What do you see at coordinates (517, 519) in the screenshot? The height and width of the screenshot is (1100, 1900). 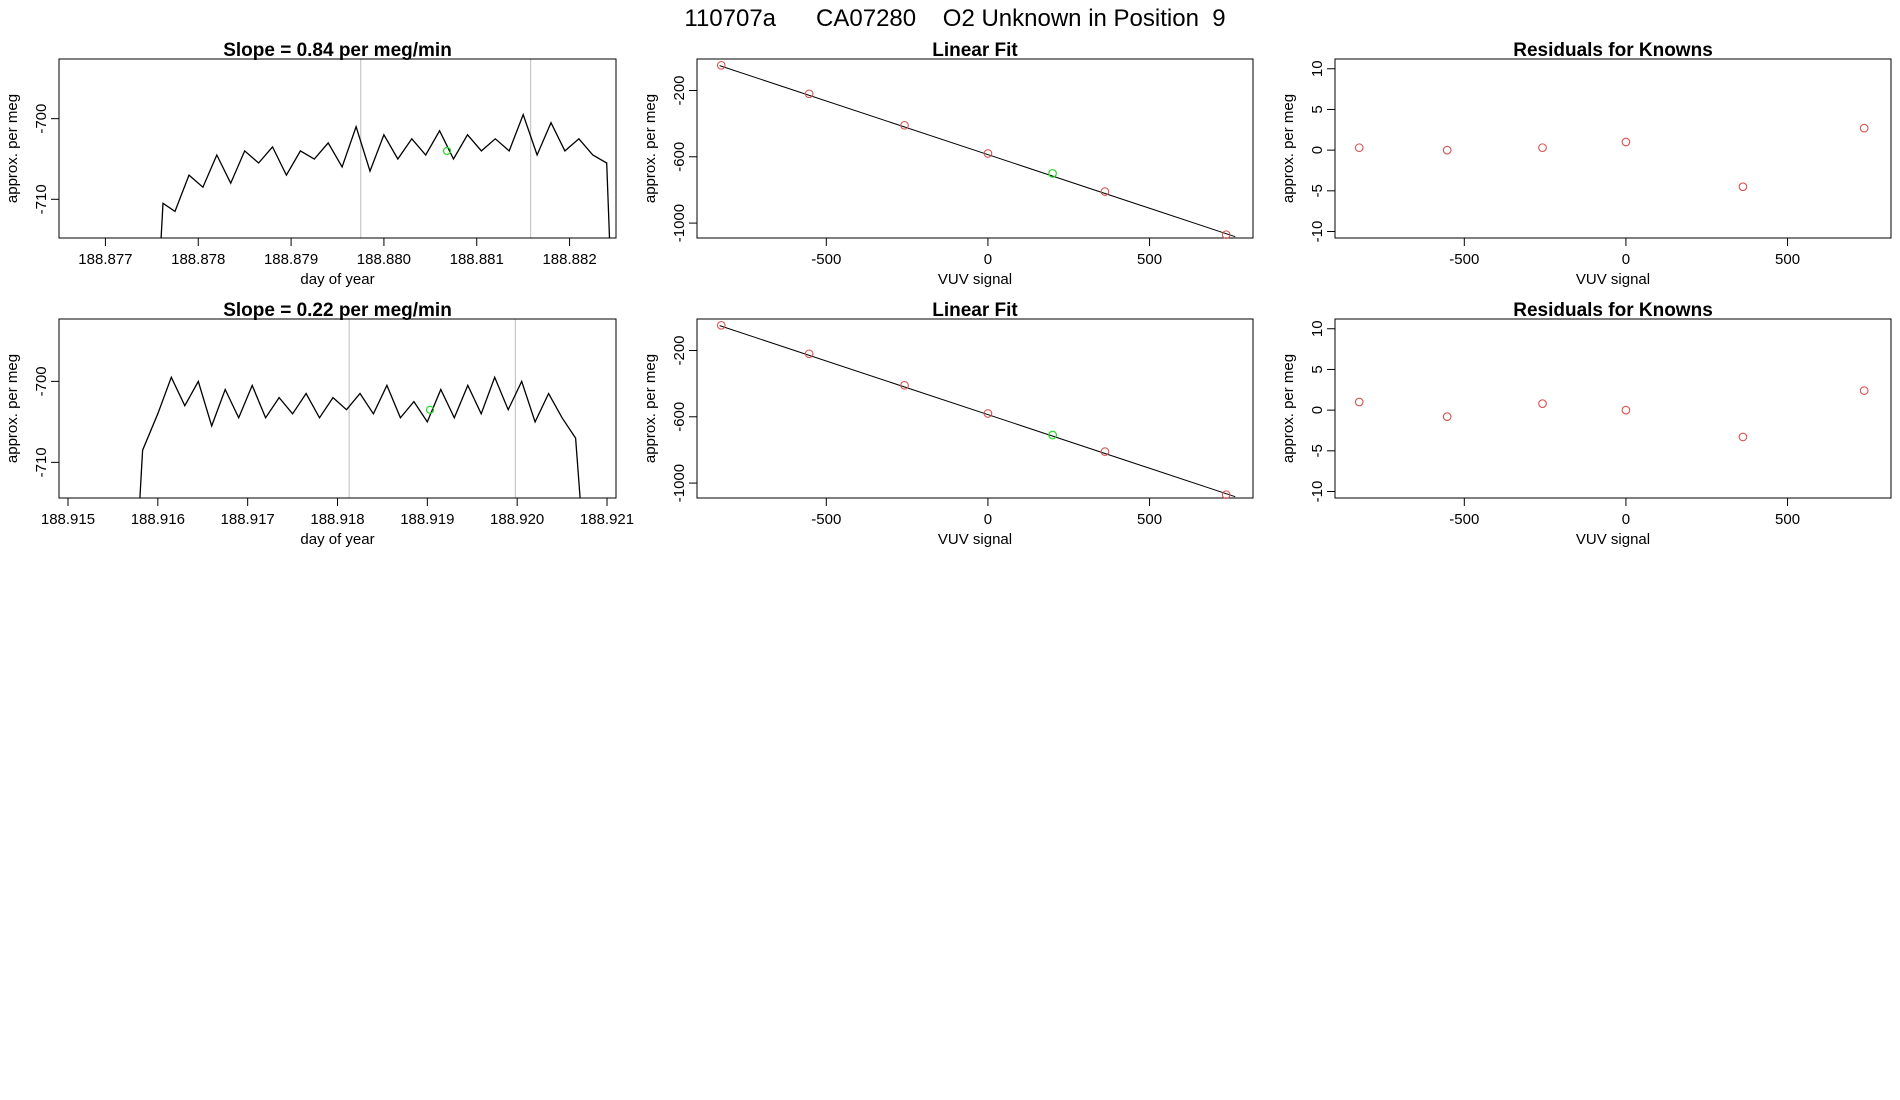 I see `x-tick-label: 188.920` at bounding box center [517, 519].